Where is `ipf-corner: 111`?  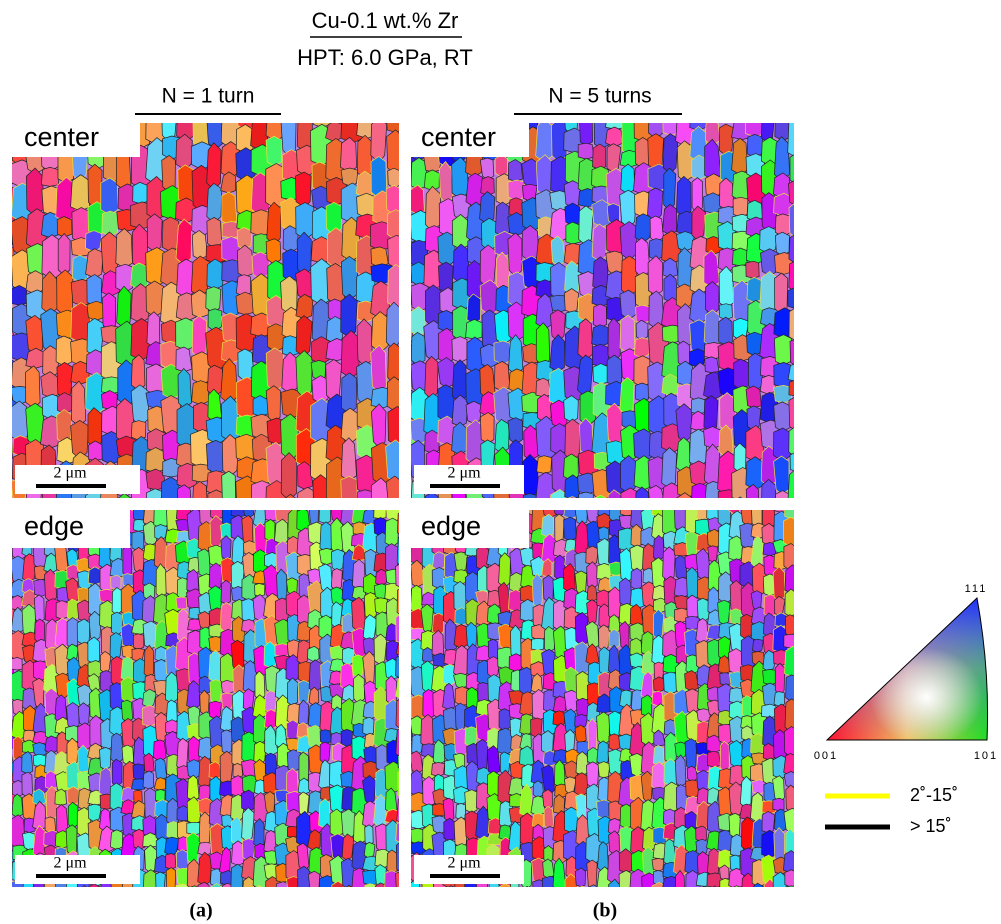 ipf-corner: 111 is located at coordinates (976, 589).